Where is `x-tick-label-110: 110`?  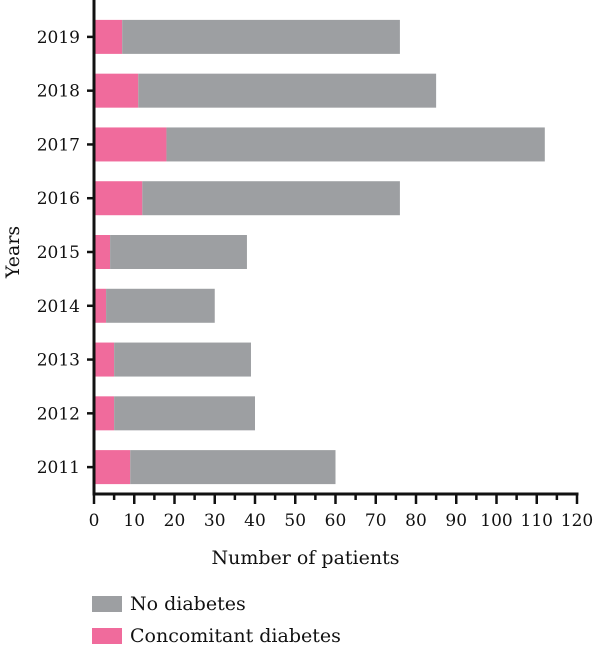
x-tick-label-110: 110 is located at coordinates (537, 521).